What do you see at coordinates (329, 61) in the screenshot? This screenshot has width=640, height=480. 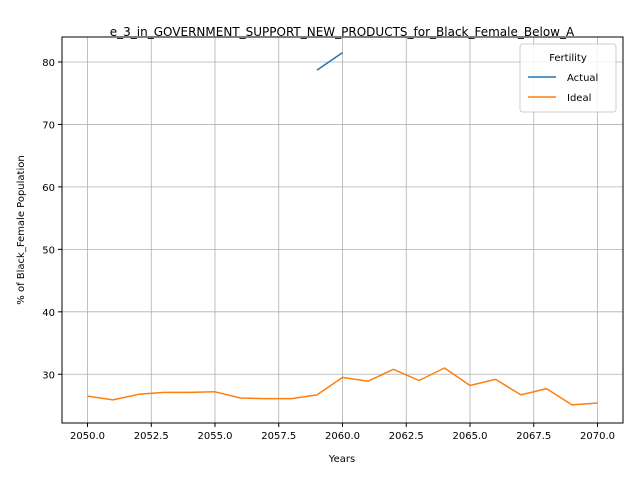 I see `series-line-actual` at bounding box center [329, 61].